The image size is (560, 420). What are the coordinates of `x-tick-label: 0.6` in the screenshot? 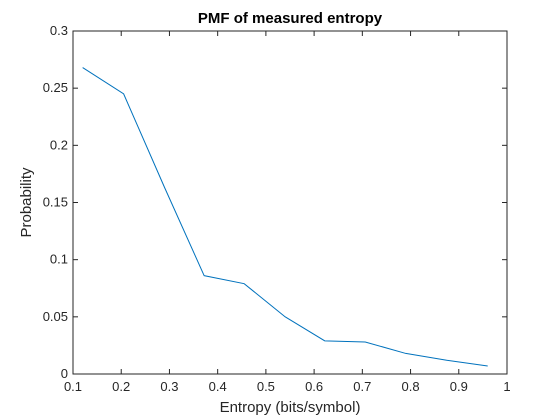 It's located at (314, 386).